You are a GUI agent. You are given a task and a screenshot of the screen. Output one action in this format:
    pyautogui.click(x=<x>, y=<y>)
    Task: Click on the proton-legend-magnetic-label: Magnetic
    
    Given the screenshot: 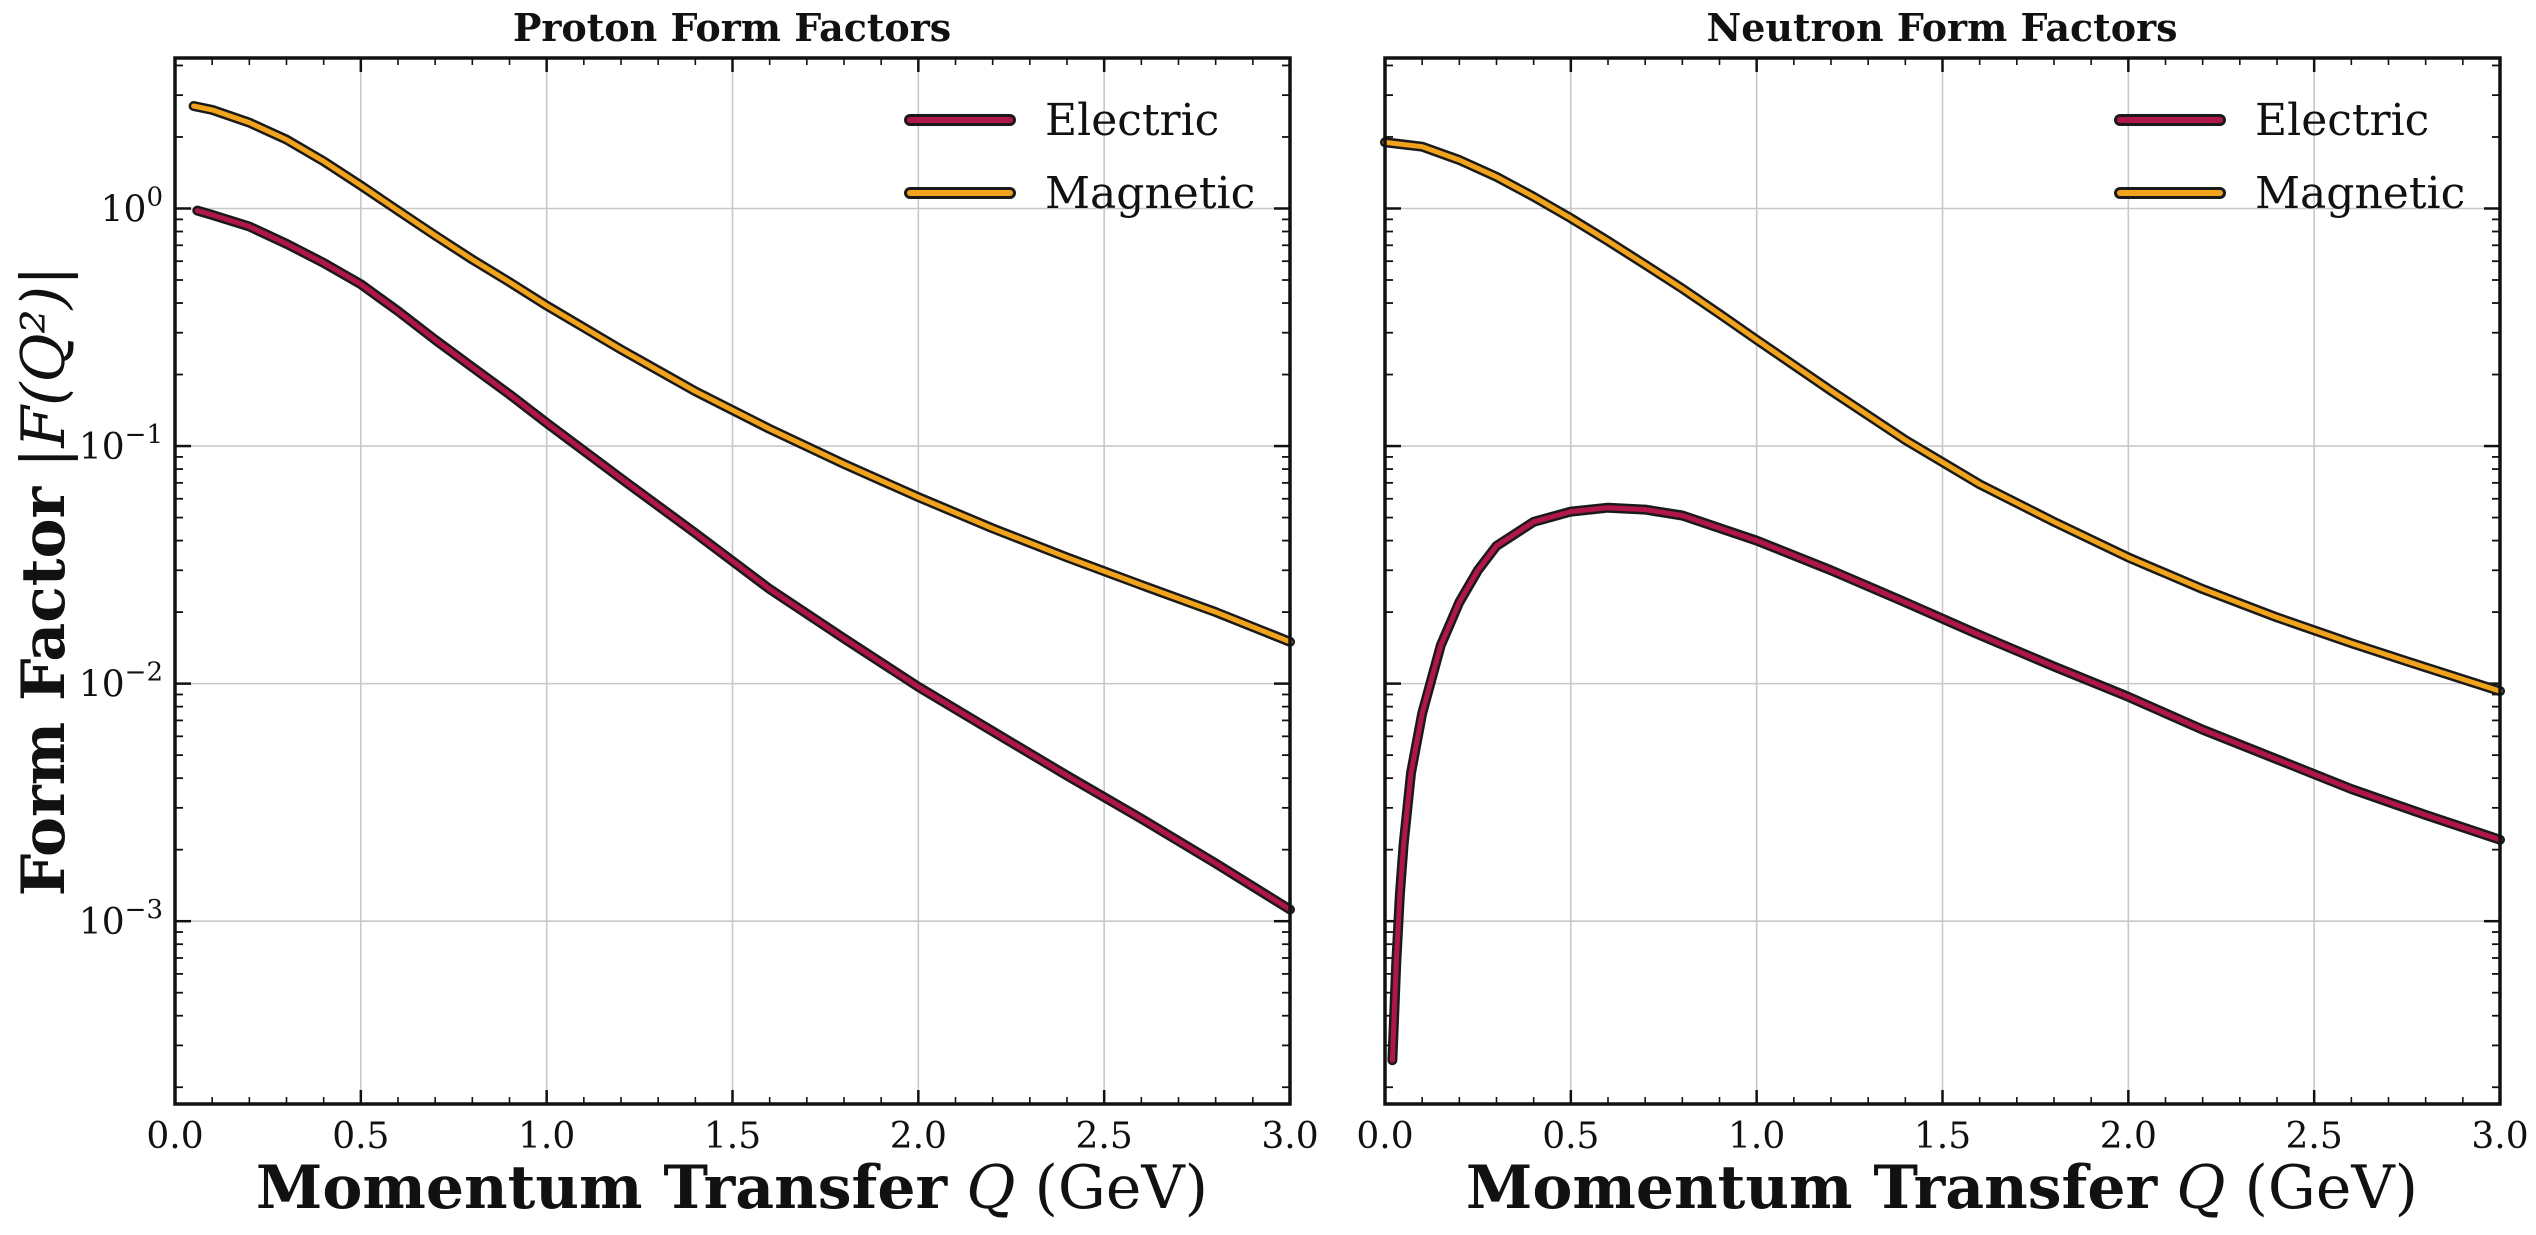 What is the action you would take?
    pyautogui.click(x=1150, y=193)
    